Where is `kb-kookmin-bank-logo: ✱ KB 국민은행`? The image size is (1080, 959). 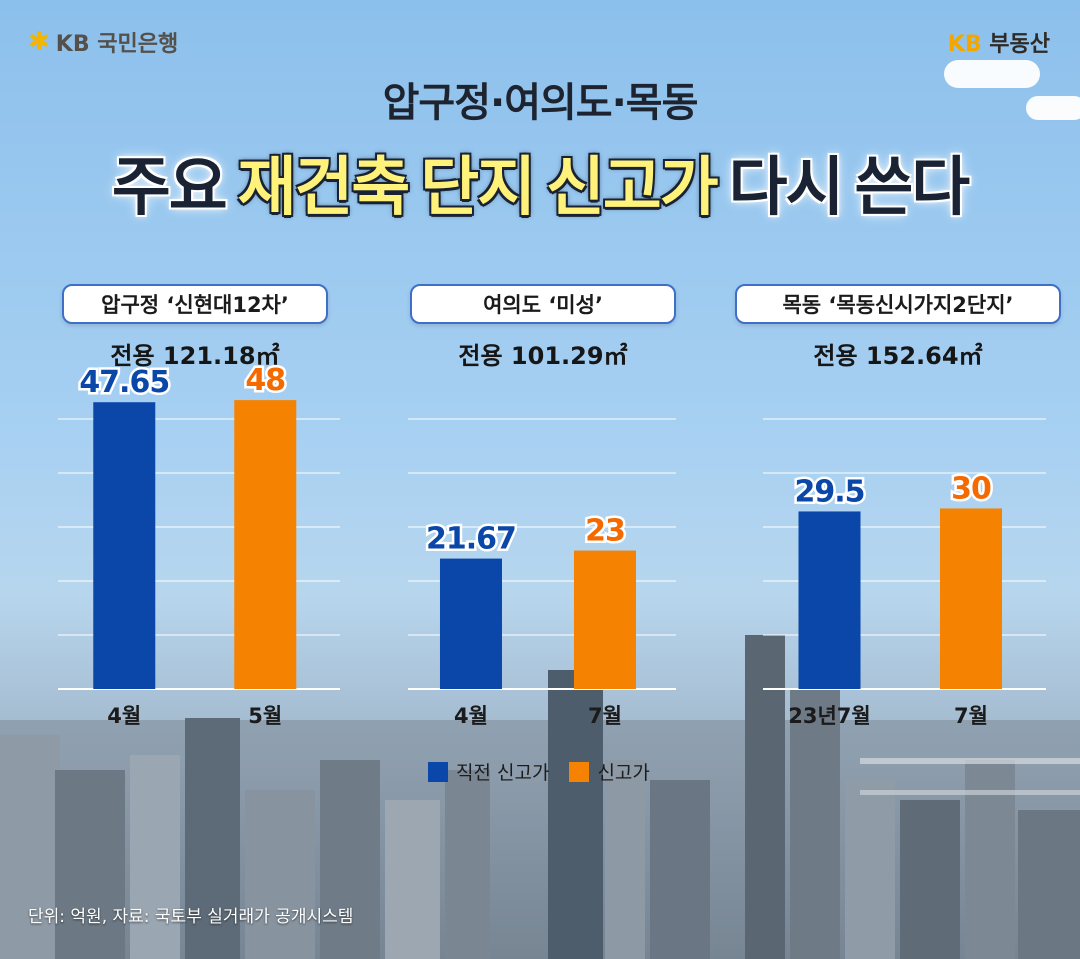 kb-kookmin-bank-logo: ✱ KB 국민은행 is located at coordinates (103, 42).